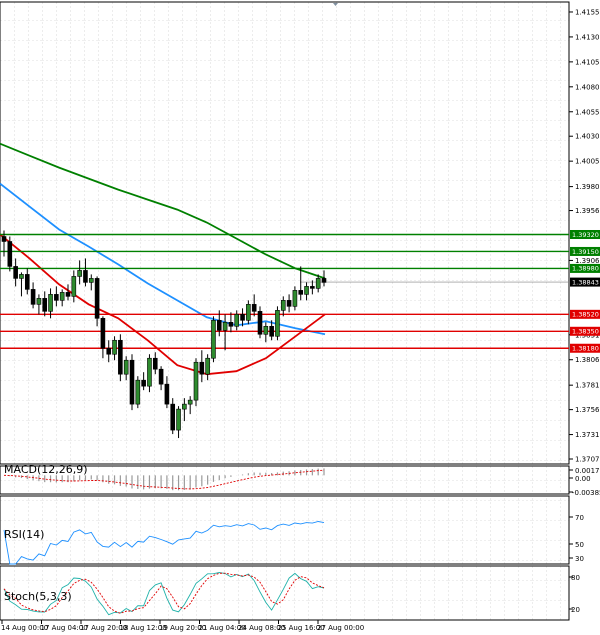 The height and width of the screenshot is (635, 600). What do you see at coordinates (583, 479) in the screenshot?
I see `macd-tick-zero: 0.00` at bounding box center [583, 479].